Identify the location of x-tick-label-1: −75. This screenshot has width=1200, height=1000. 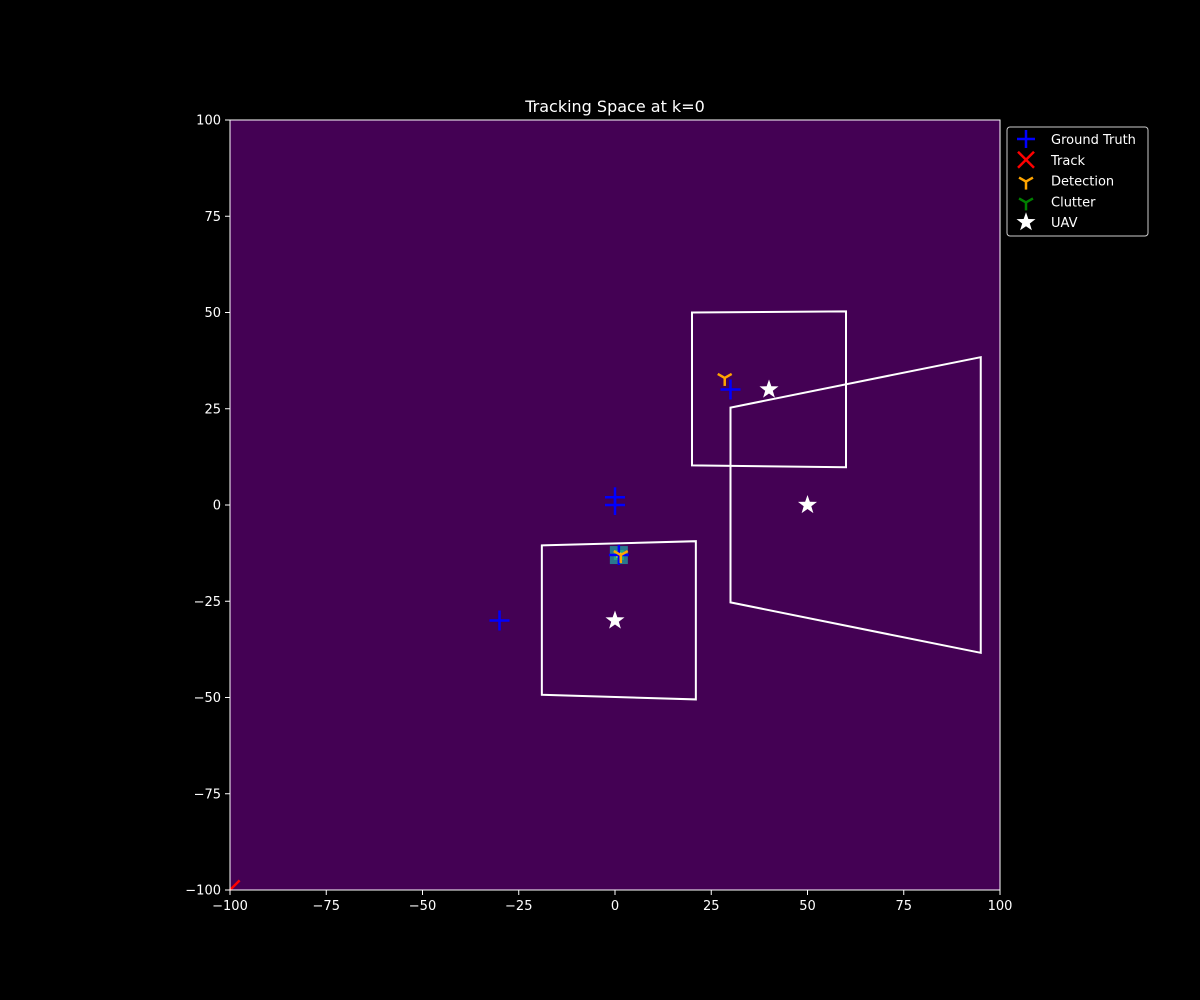
(326, 906).